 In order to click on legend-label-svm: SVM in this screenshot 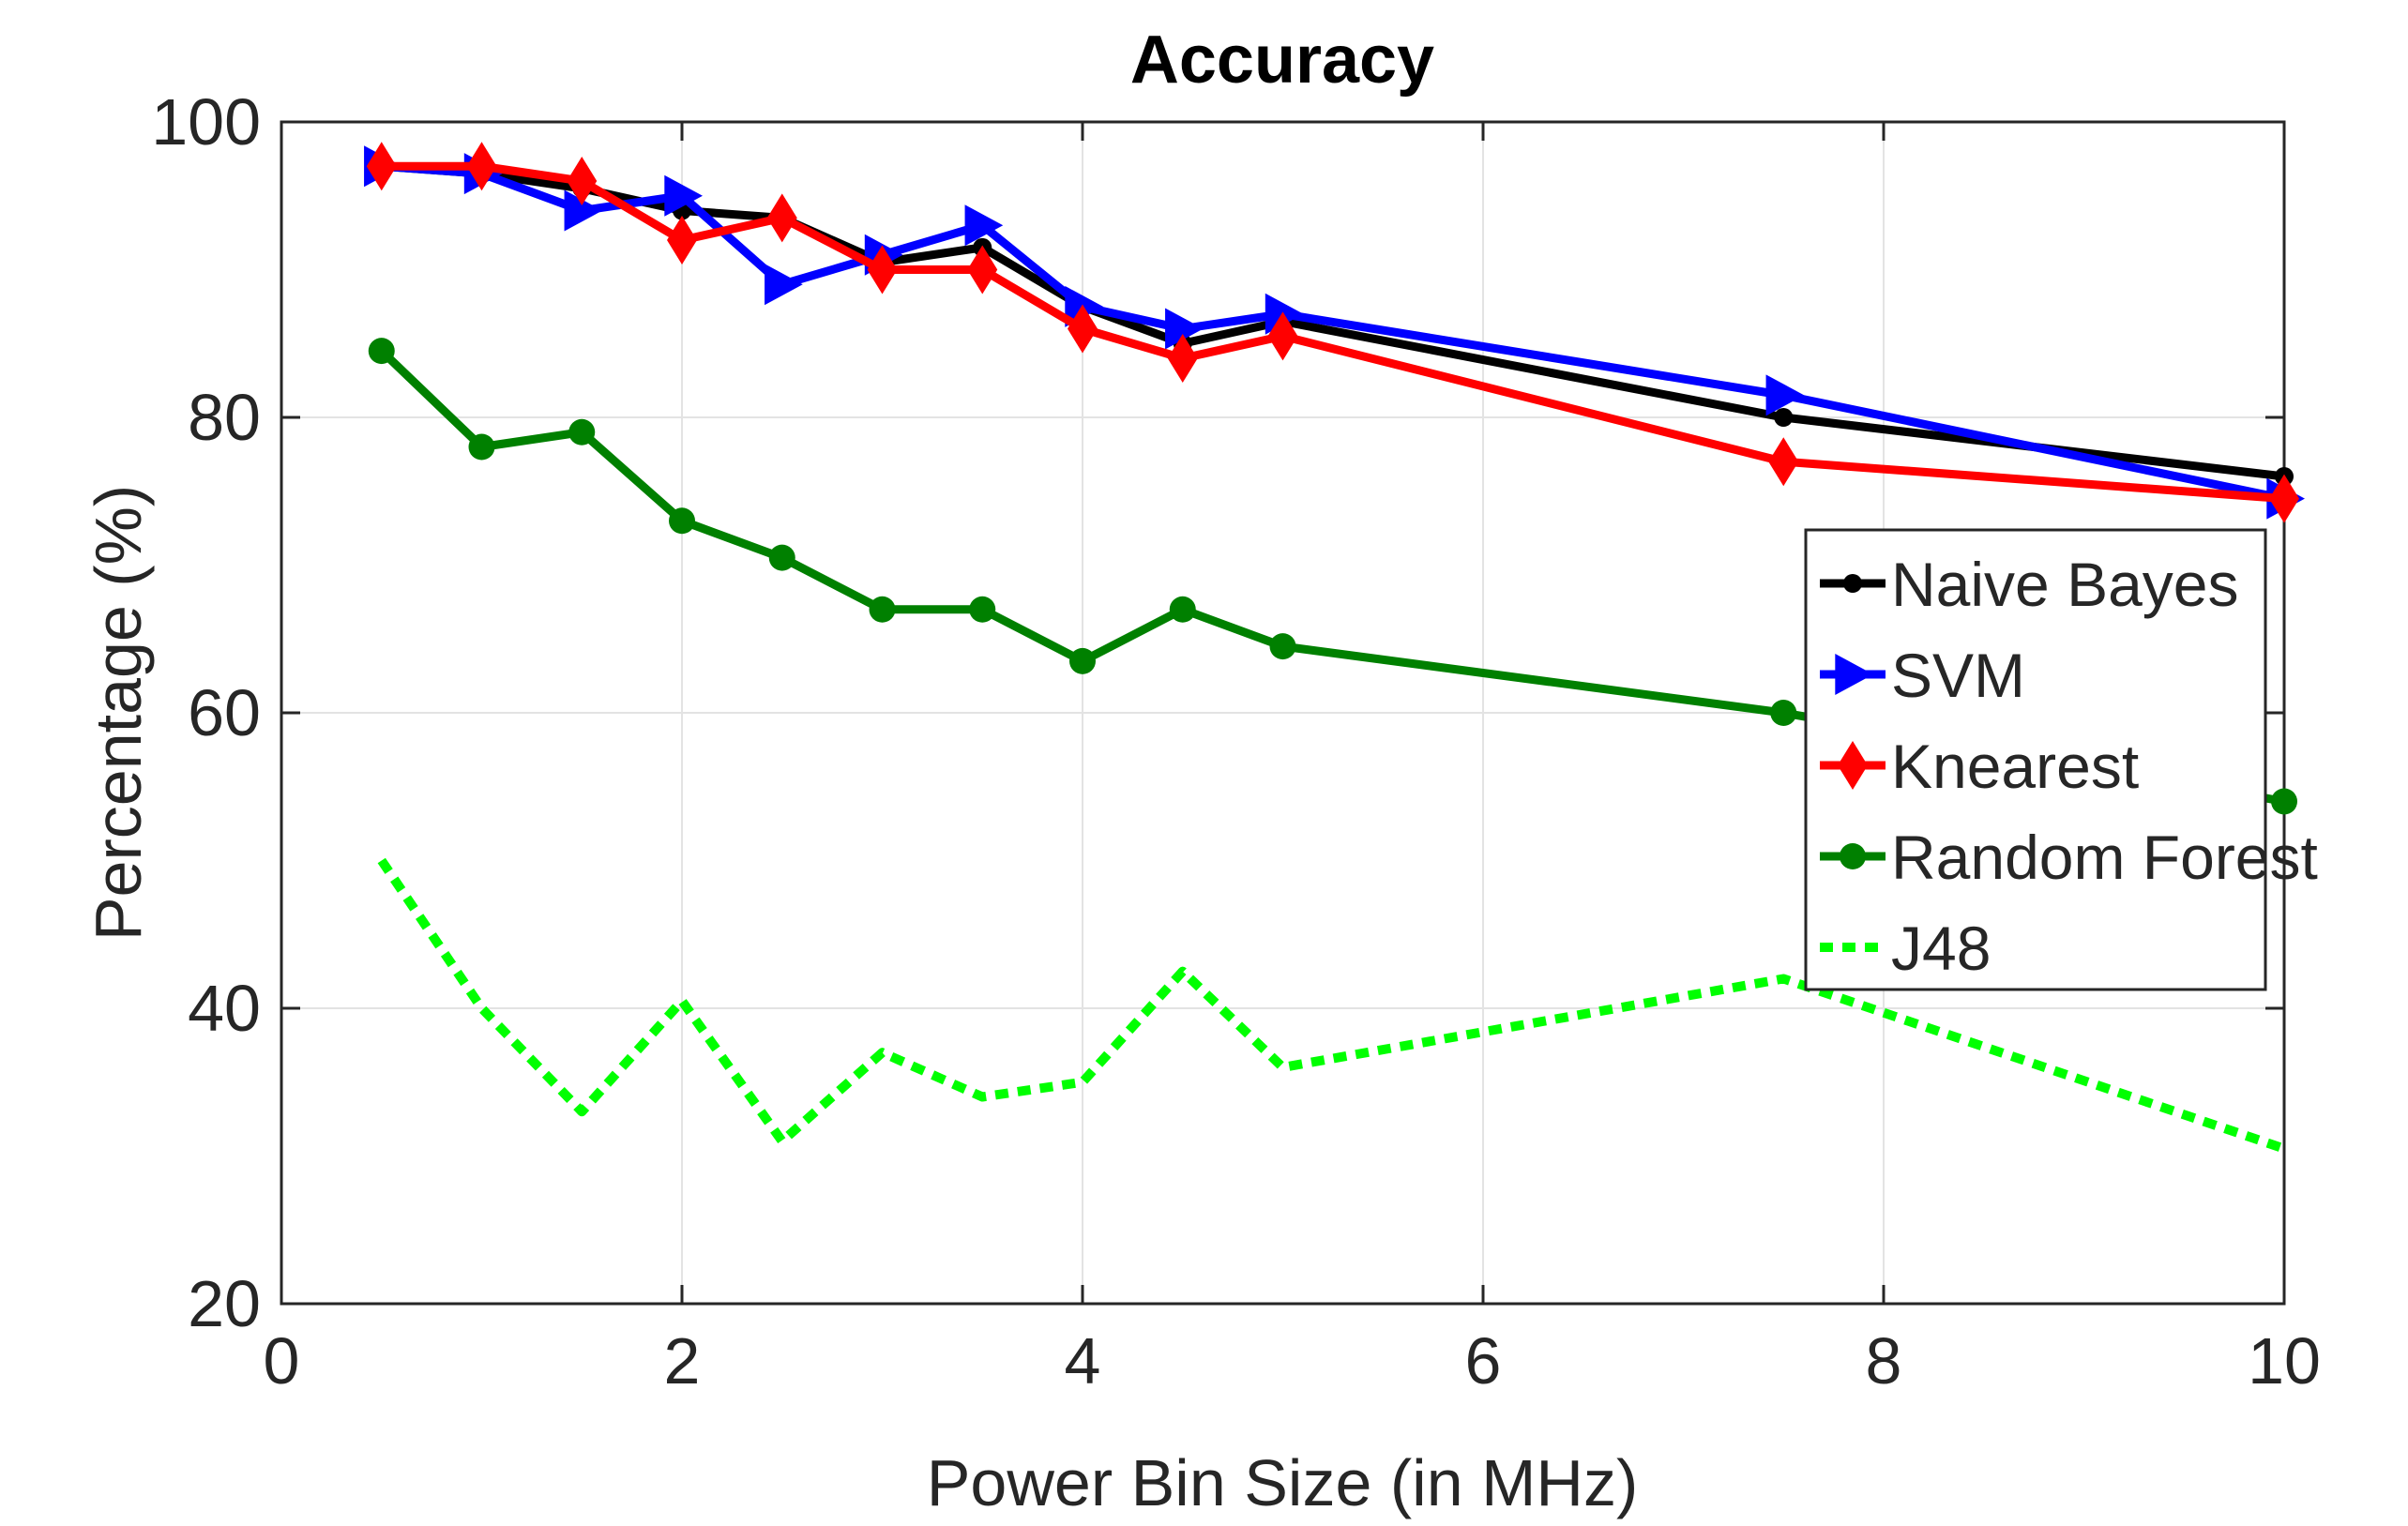, I will do `click(1958, 675)`.